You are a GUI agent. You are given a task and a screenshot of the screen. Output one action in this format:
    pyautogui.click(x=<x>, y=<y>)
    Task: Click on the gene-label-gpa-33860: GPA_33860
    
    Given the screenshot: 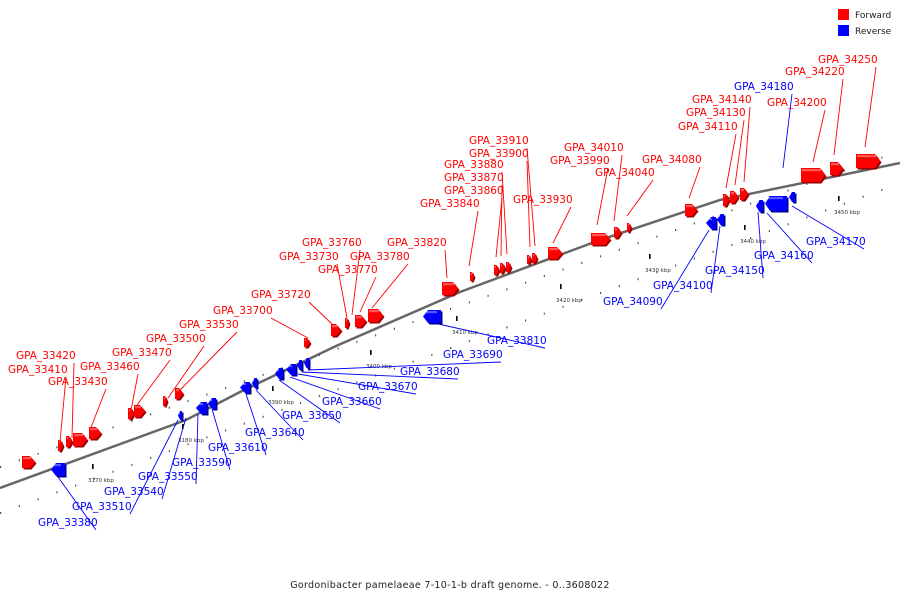 What is the action you would take?
    pyautogui.click(x=474, y=191)
    